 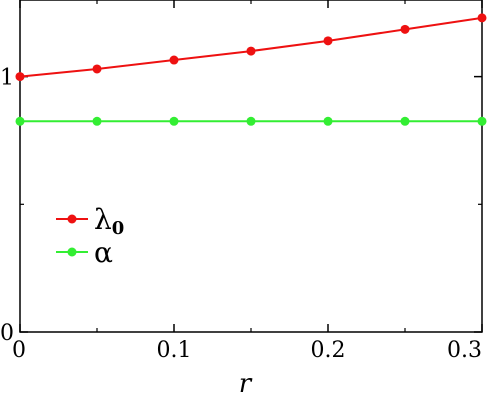 I want to click on legend: λ0α, so click(x=90, y=236).